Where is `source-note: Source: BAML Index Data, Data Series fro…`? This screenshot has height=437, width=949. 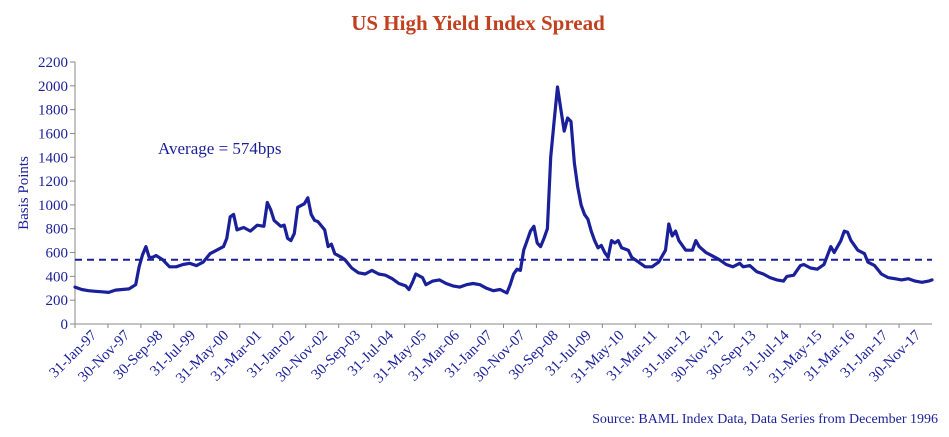
source-note: Source: BAML Index Data, Data Series fro… is located at coordinates (765, 419).